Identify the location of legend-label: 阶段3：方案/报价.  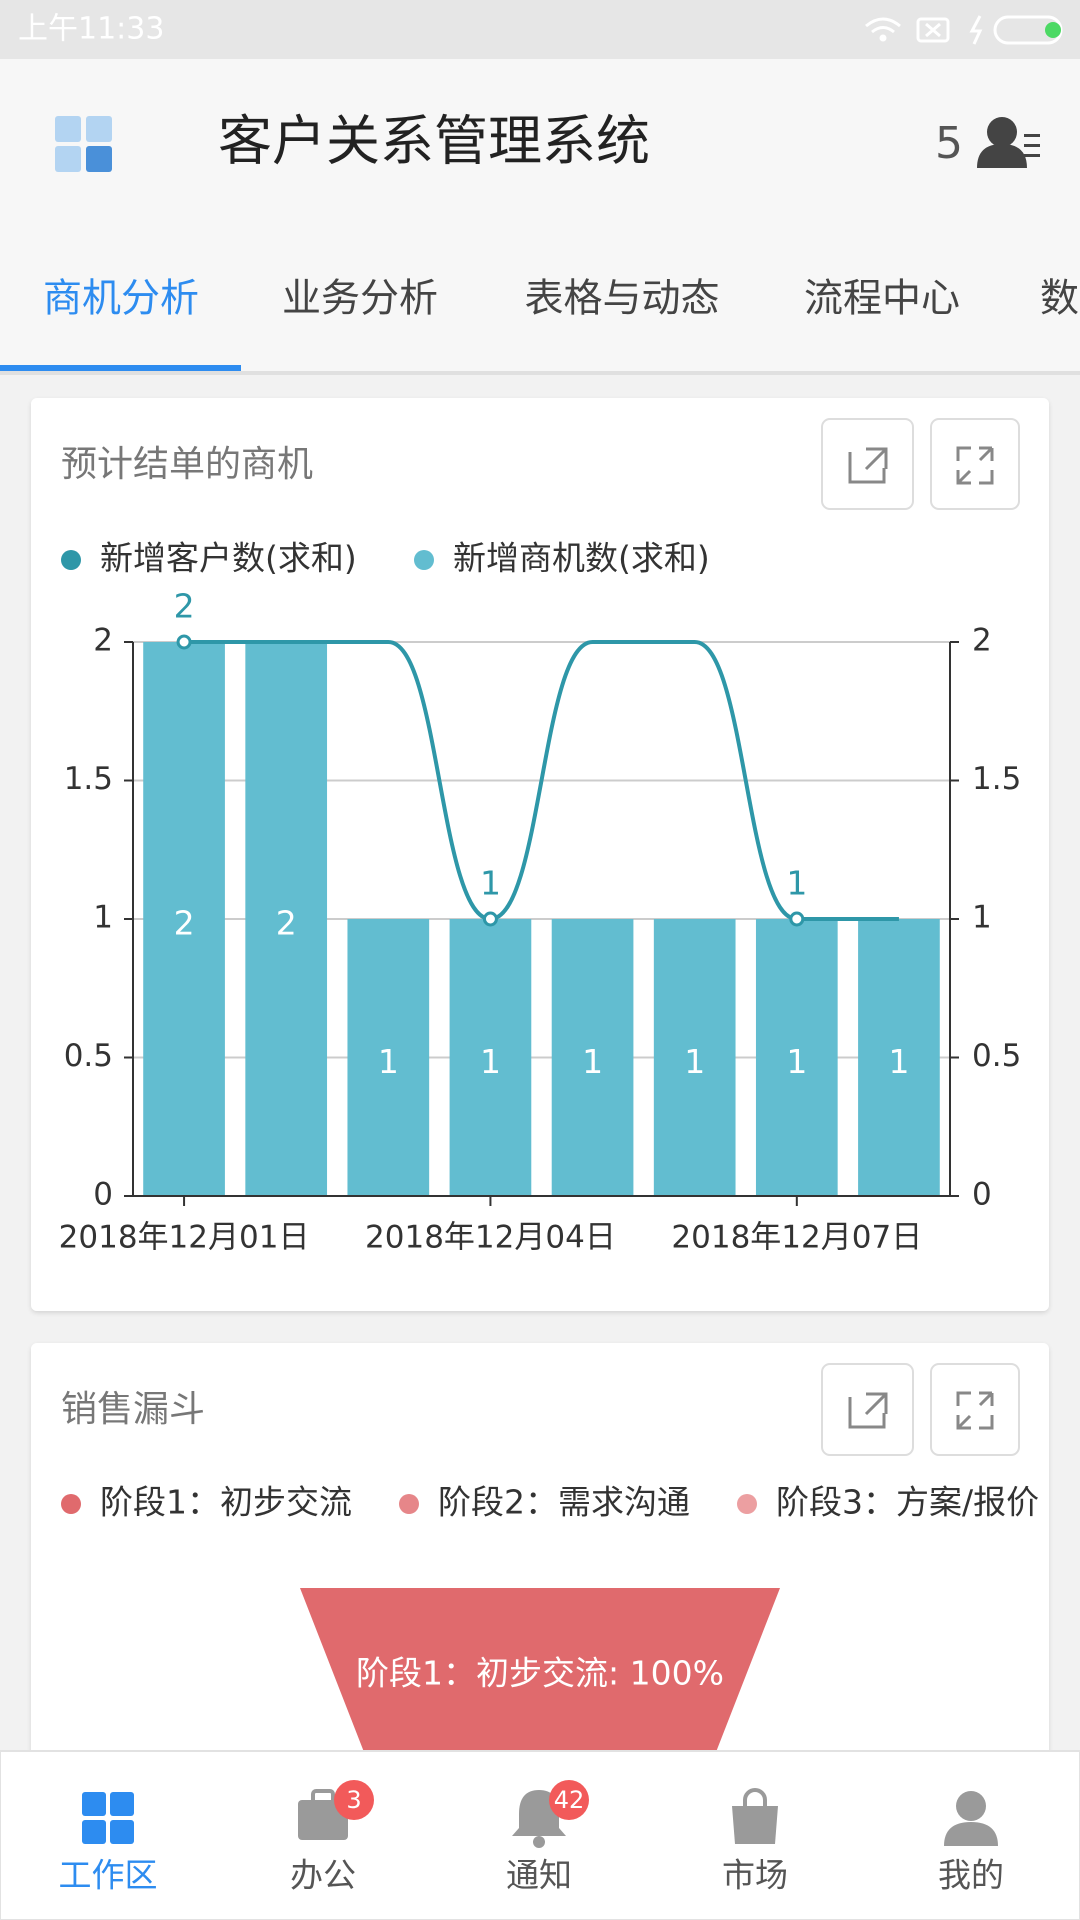
(907, 1502).